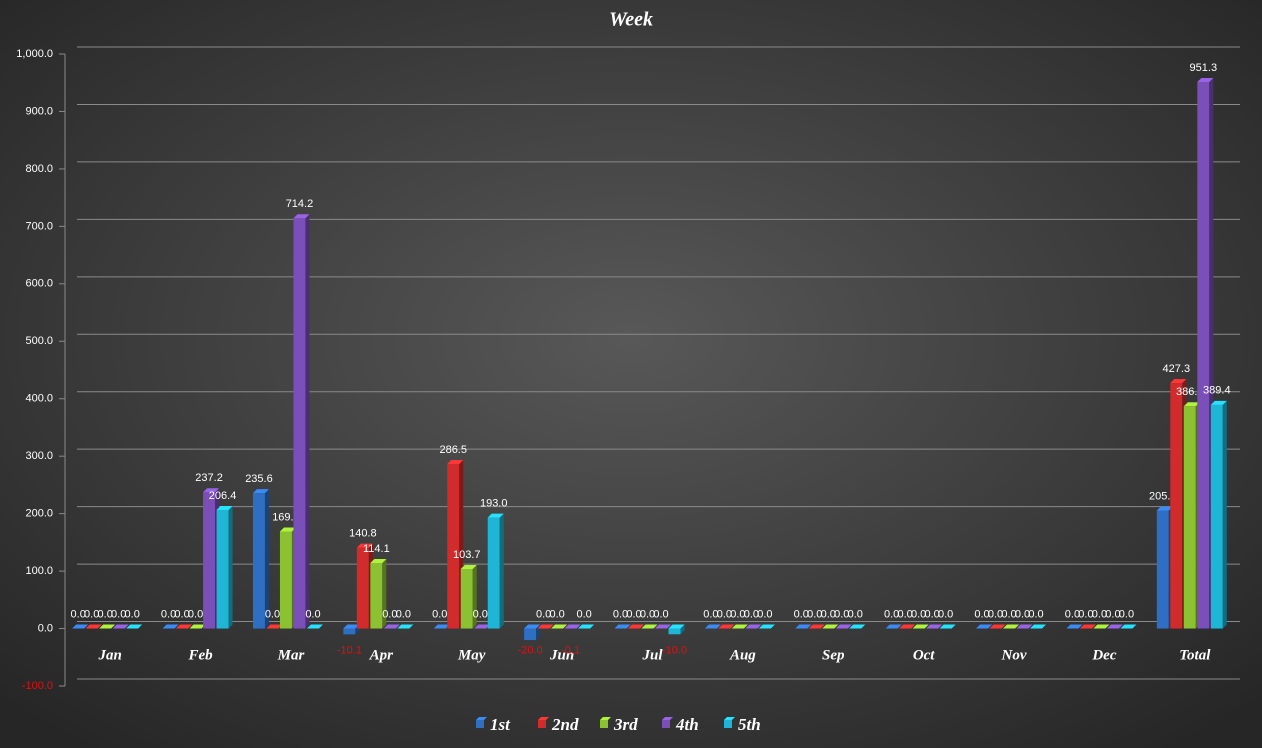 The image size is (1262, 748). I want to click on legend-marker, so click(666, 724).